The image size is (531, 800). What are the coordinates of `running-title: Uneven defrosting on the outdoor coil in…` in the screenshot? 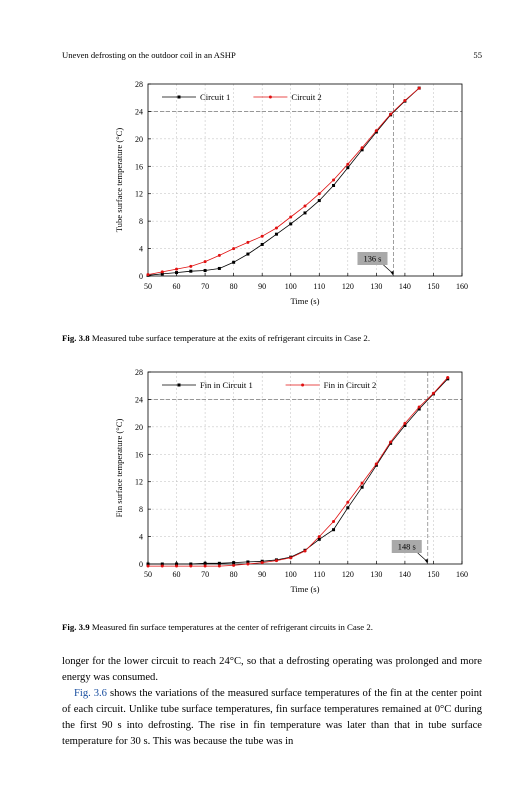 It's located at (149, 55).